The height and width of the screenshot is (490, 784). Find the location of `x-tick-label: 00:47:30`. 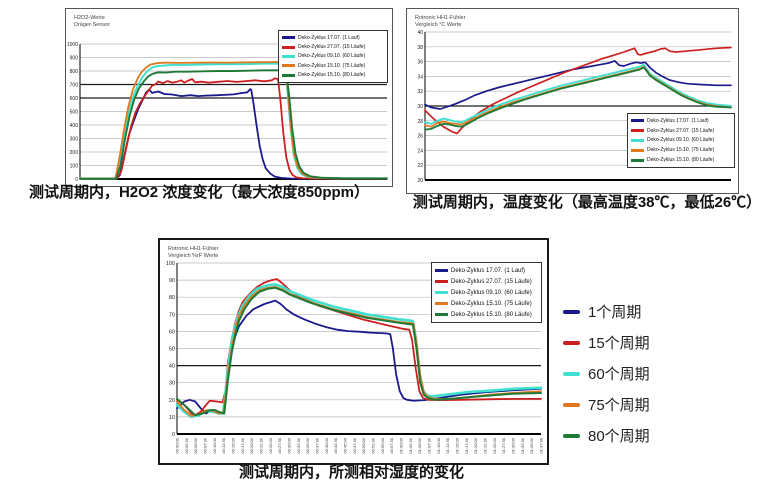

x-tick-label: 00:47:30 is located at coordinates (354, 445).